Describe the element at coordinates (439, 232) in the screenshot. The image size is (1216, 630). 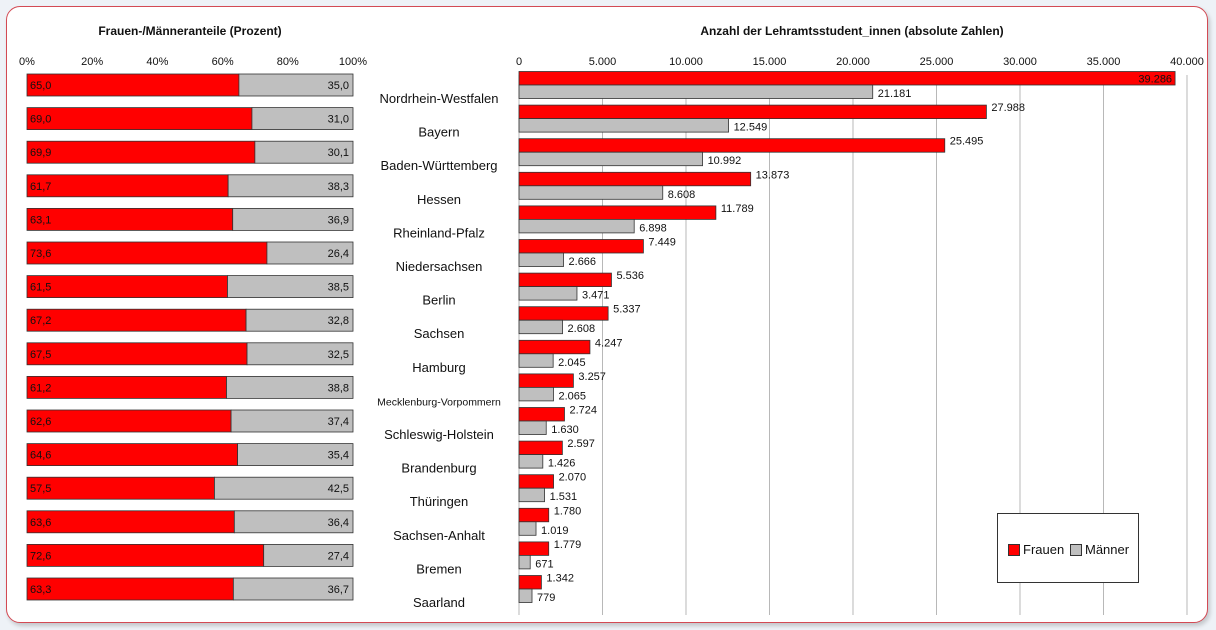
I see `state-label: Rheinland-Pfalz` at that location.